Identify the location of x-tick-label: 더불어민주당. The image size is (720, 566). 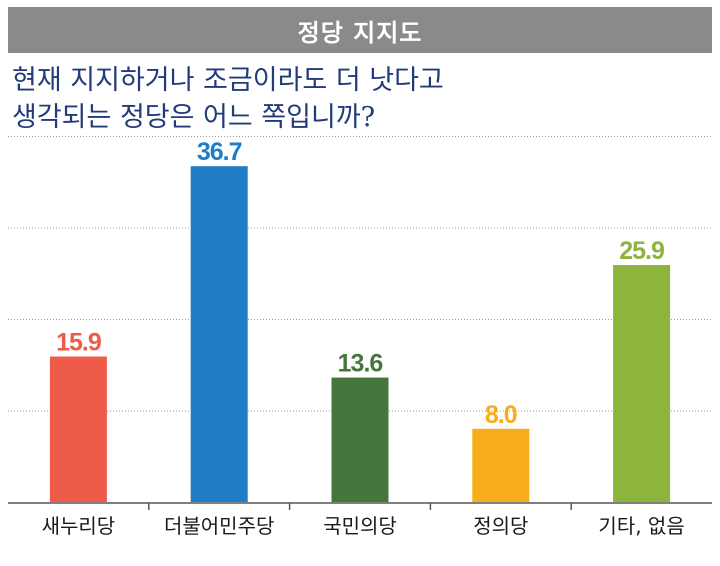
(219, 526).